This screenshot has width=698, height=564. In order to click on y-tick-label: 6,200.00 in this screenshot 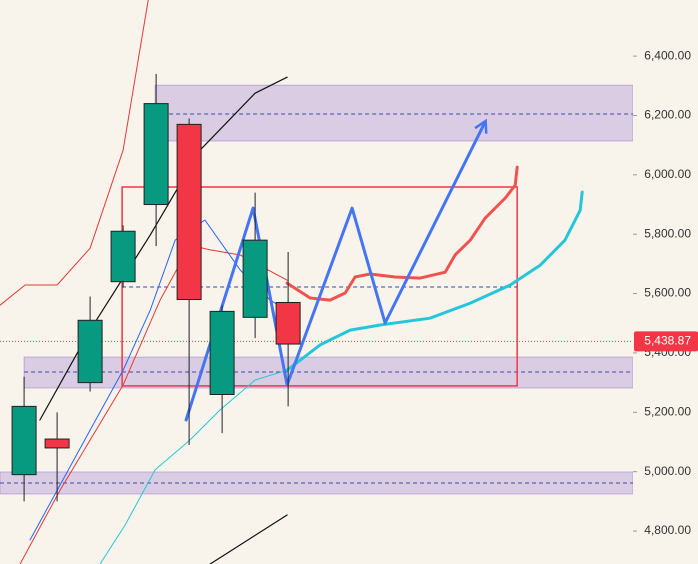, I will do `click(667, 115)`.